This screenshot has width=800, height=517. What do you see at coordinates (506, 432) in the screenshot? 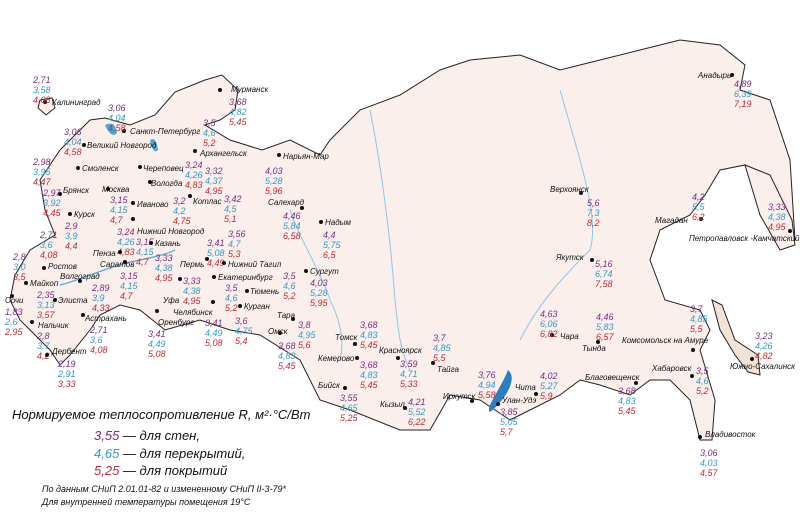
I see `roof-resistance: 5,7` at bounding box center [506, 432].